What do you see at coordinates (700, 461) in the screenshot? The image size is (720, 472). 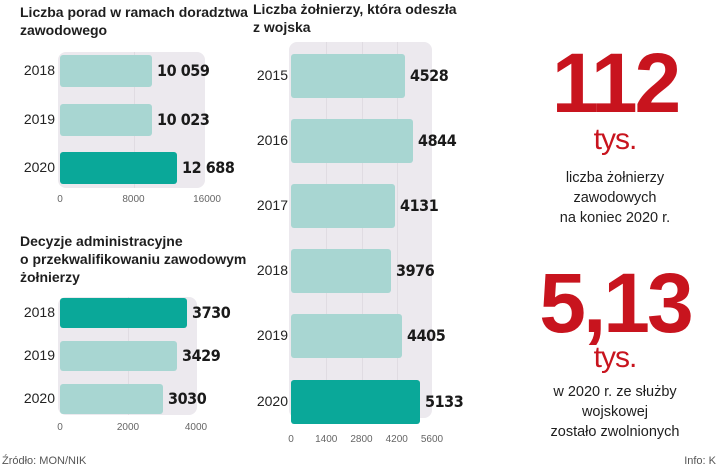 I see `info-credit: Info: K` at bounding box center [700, 461].